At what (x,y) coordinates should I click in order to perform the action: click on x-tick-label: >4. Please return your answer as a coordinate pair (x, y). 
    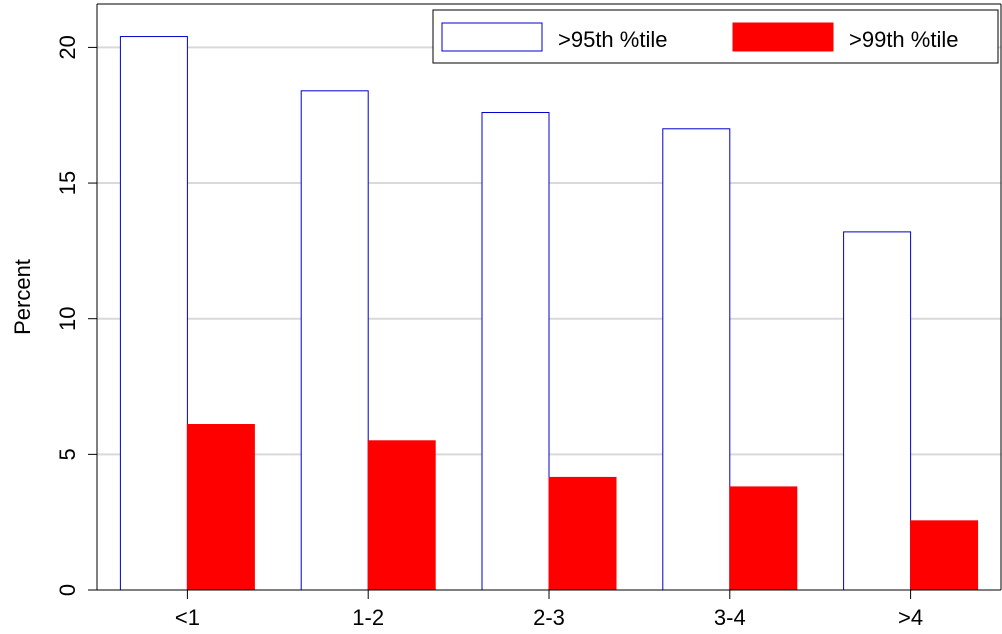
    Looking at the image, I should click on (910, 617).